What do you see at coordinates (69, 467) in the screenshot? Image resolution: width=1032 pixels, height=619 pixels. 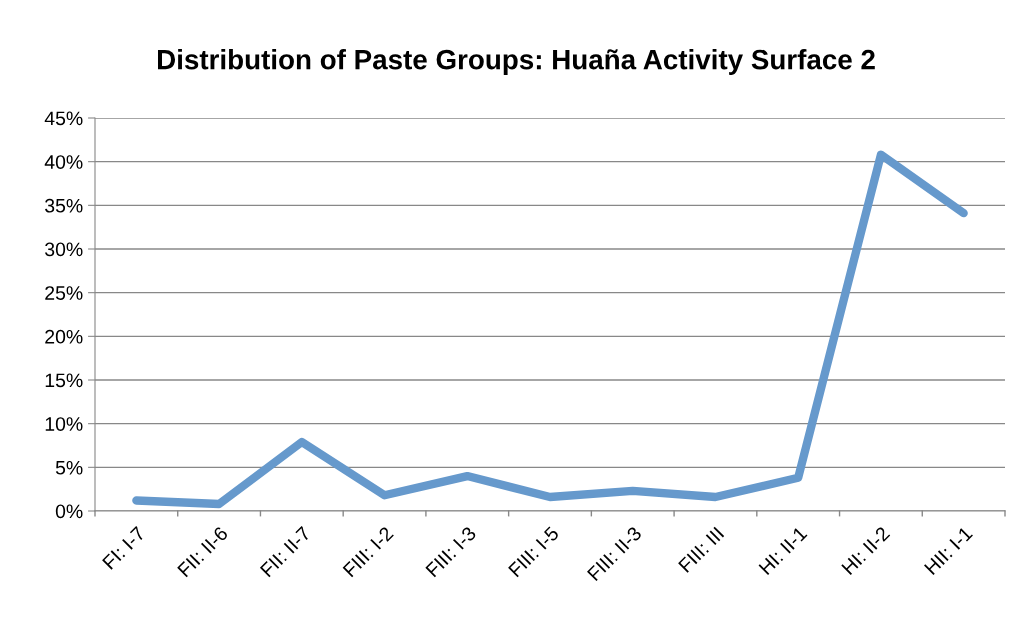 I see `y-tick-label: 5%` at bounding box center [69, 467].